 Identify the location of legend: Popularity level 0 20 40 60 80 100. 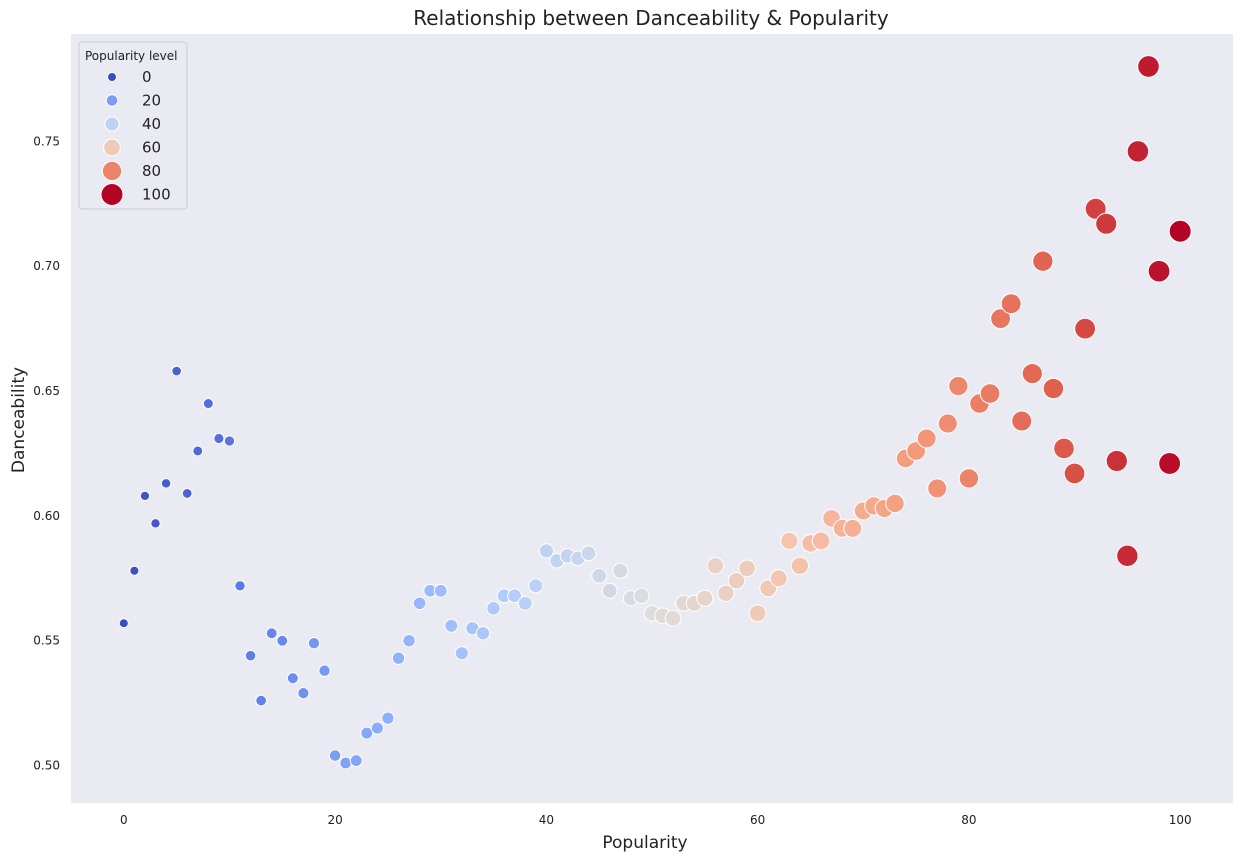
(133, 125).